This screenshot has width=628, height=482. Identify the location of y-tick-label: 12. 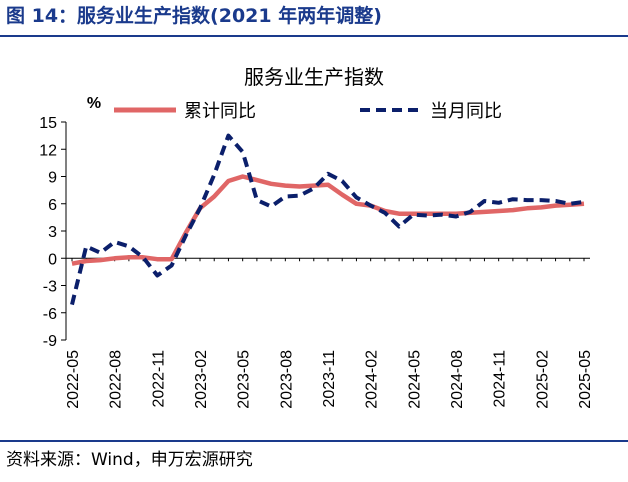
(48, 150).